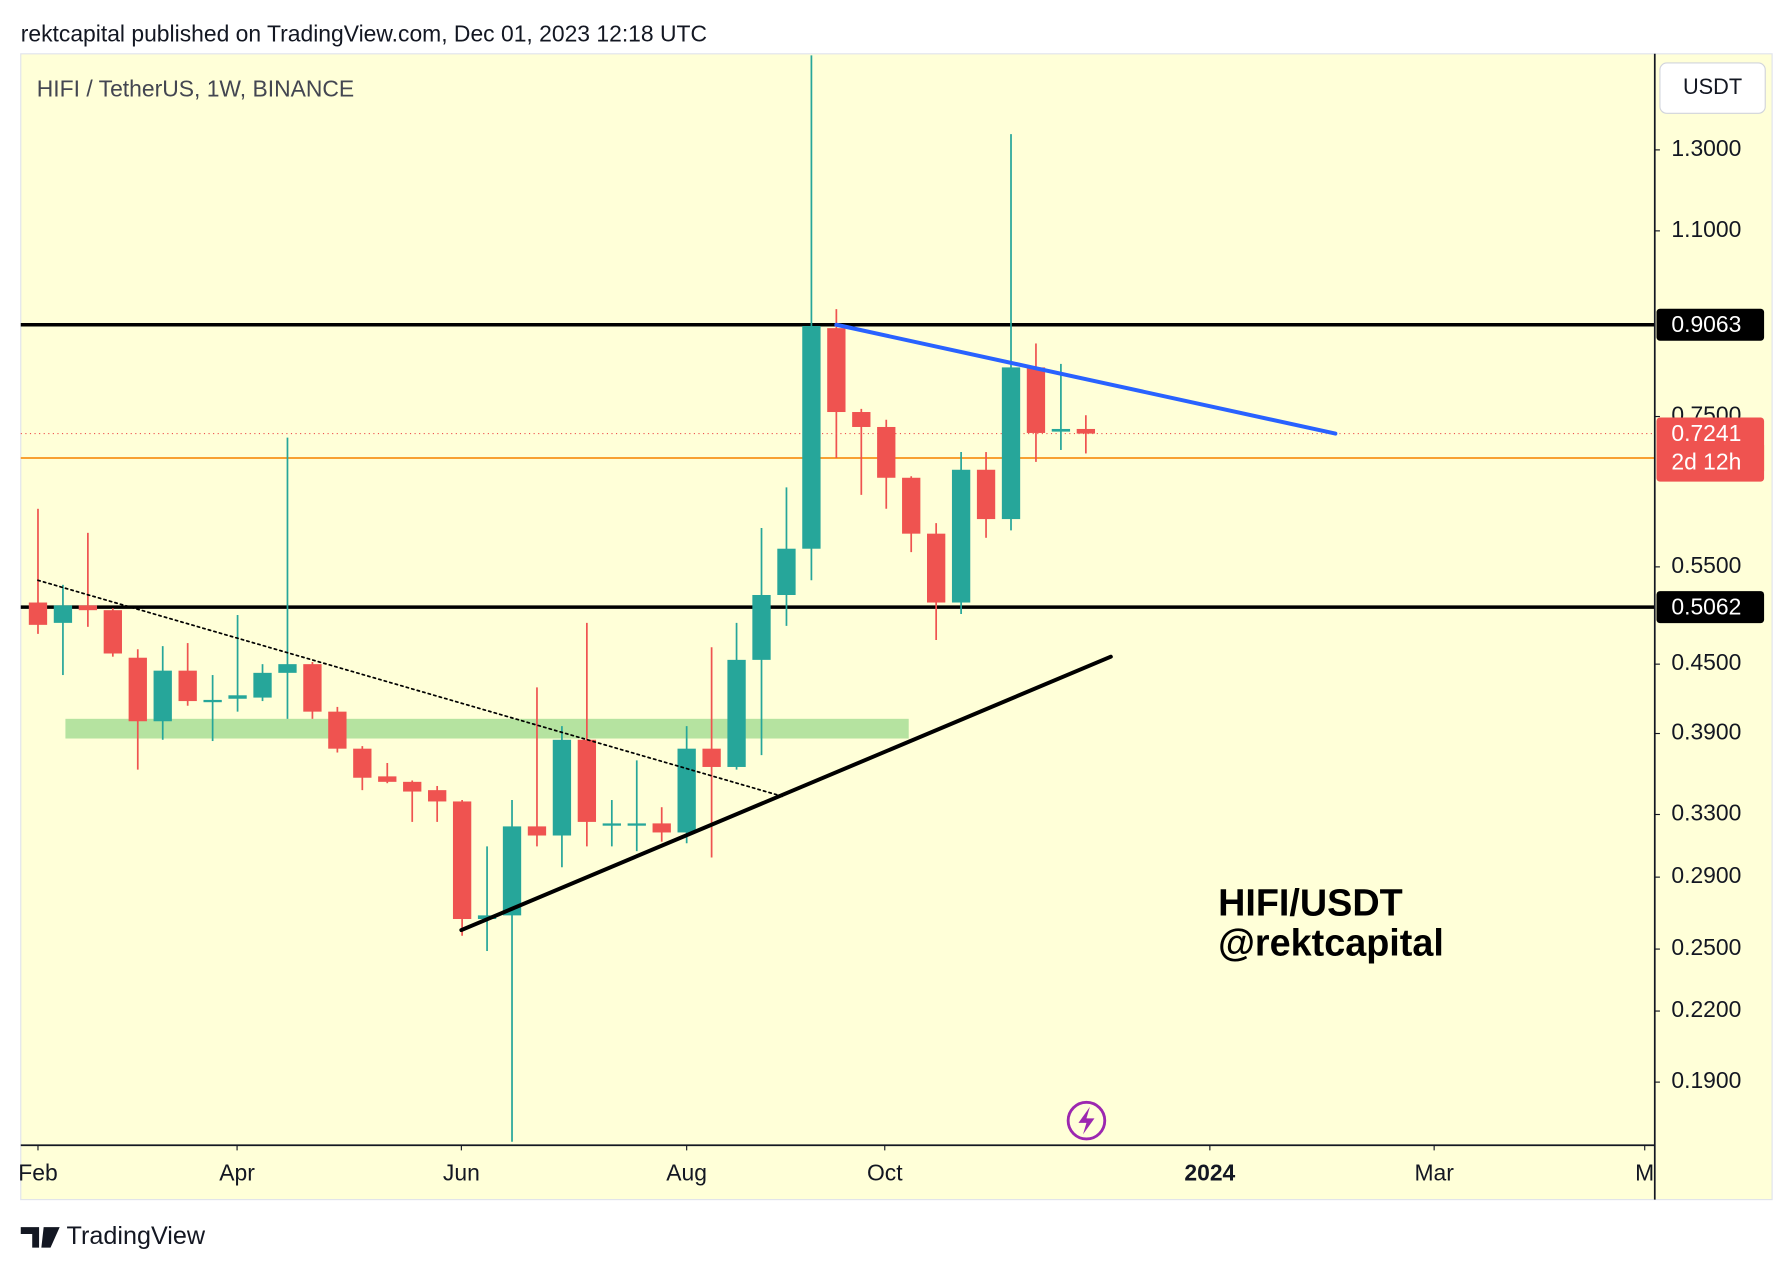  Describe the element at coordinates (461, 1172) in the screenshot. I see `x-tick-label: Jun` at that location.